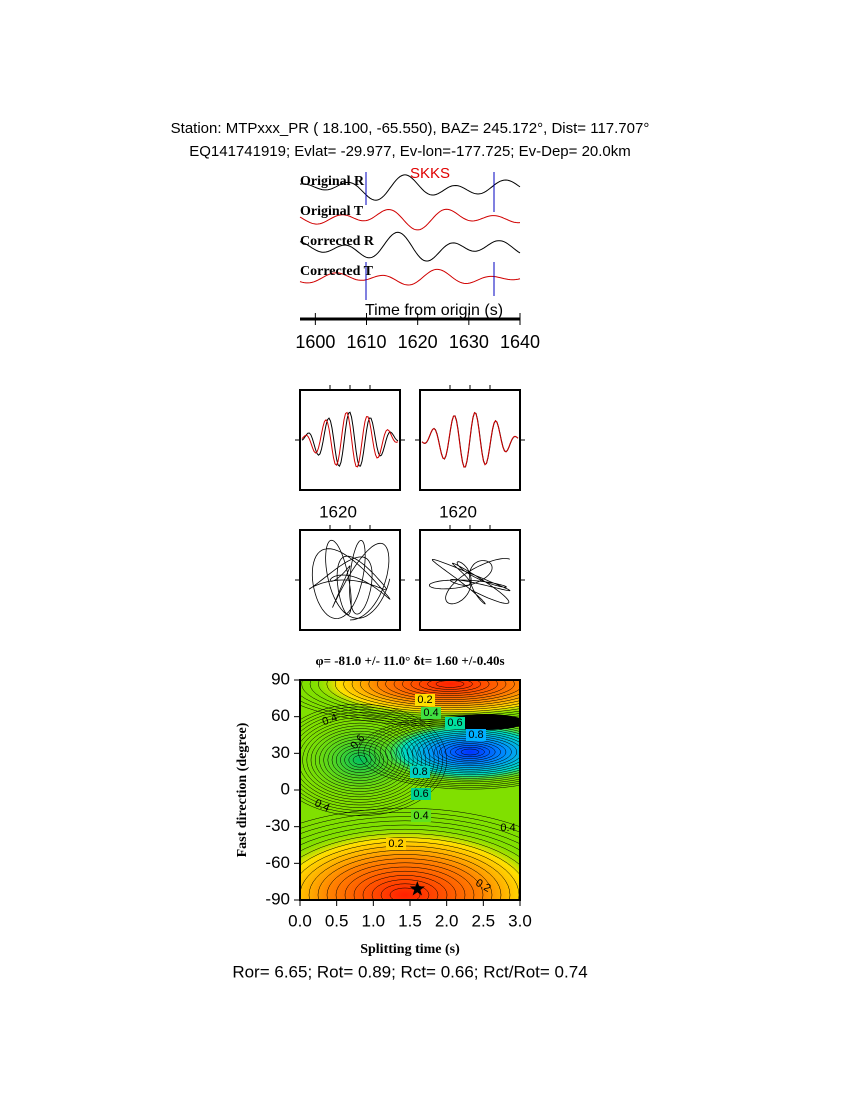  Describe the element at coordinates (315, 342) in the screenshot. I see `x-tick-label: 1600` at that location.